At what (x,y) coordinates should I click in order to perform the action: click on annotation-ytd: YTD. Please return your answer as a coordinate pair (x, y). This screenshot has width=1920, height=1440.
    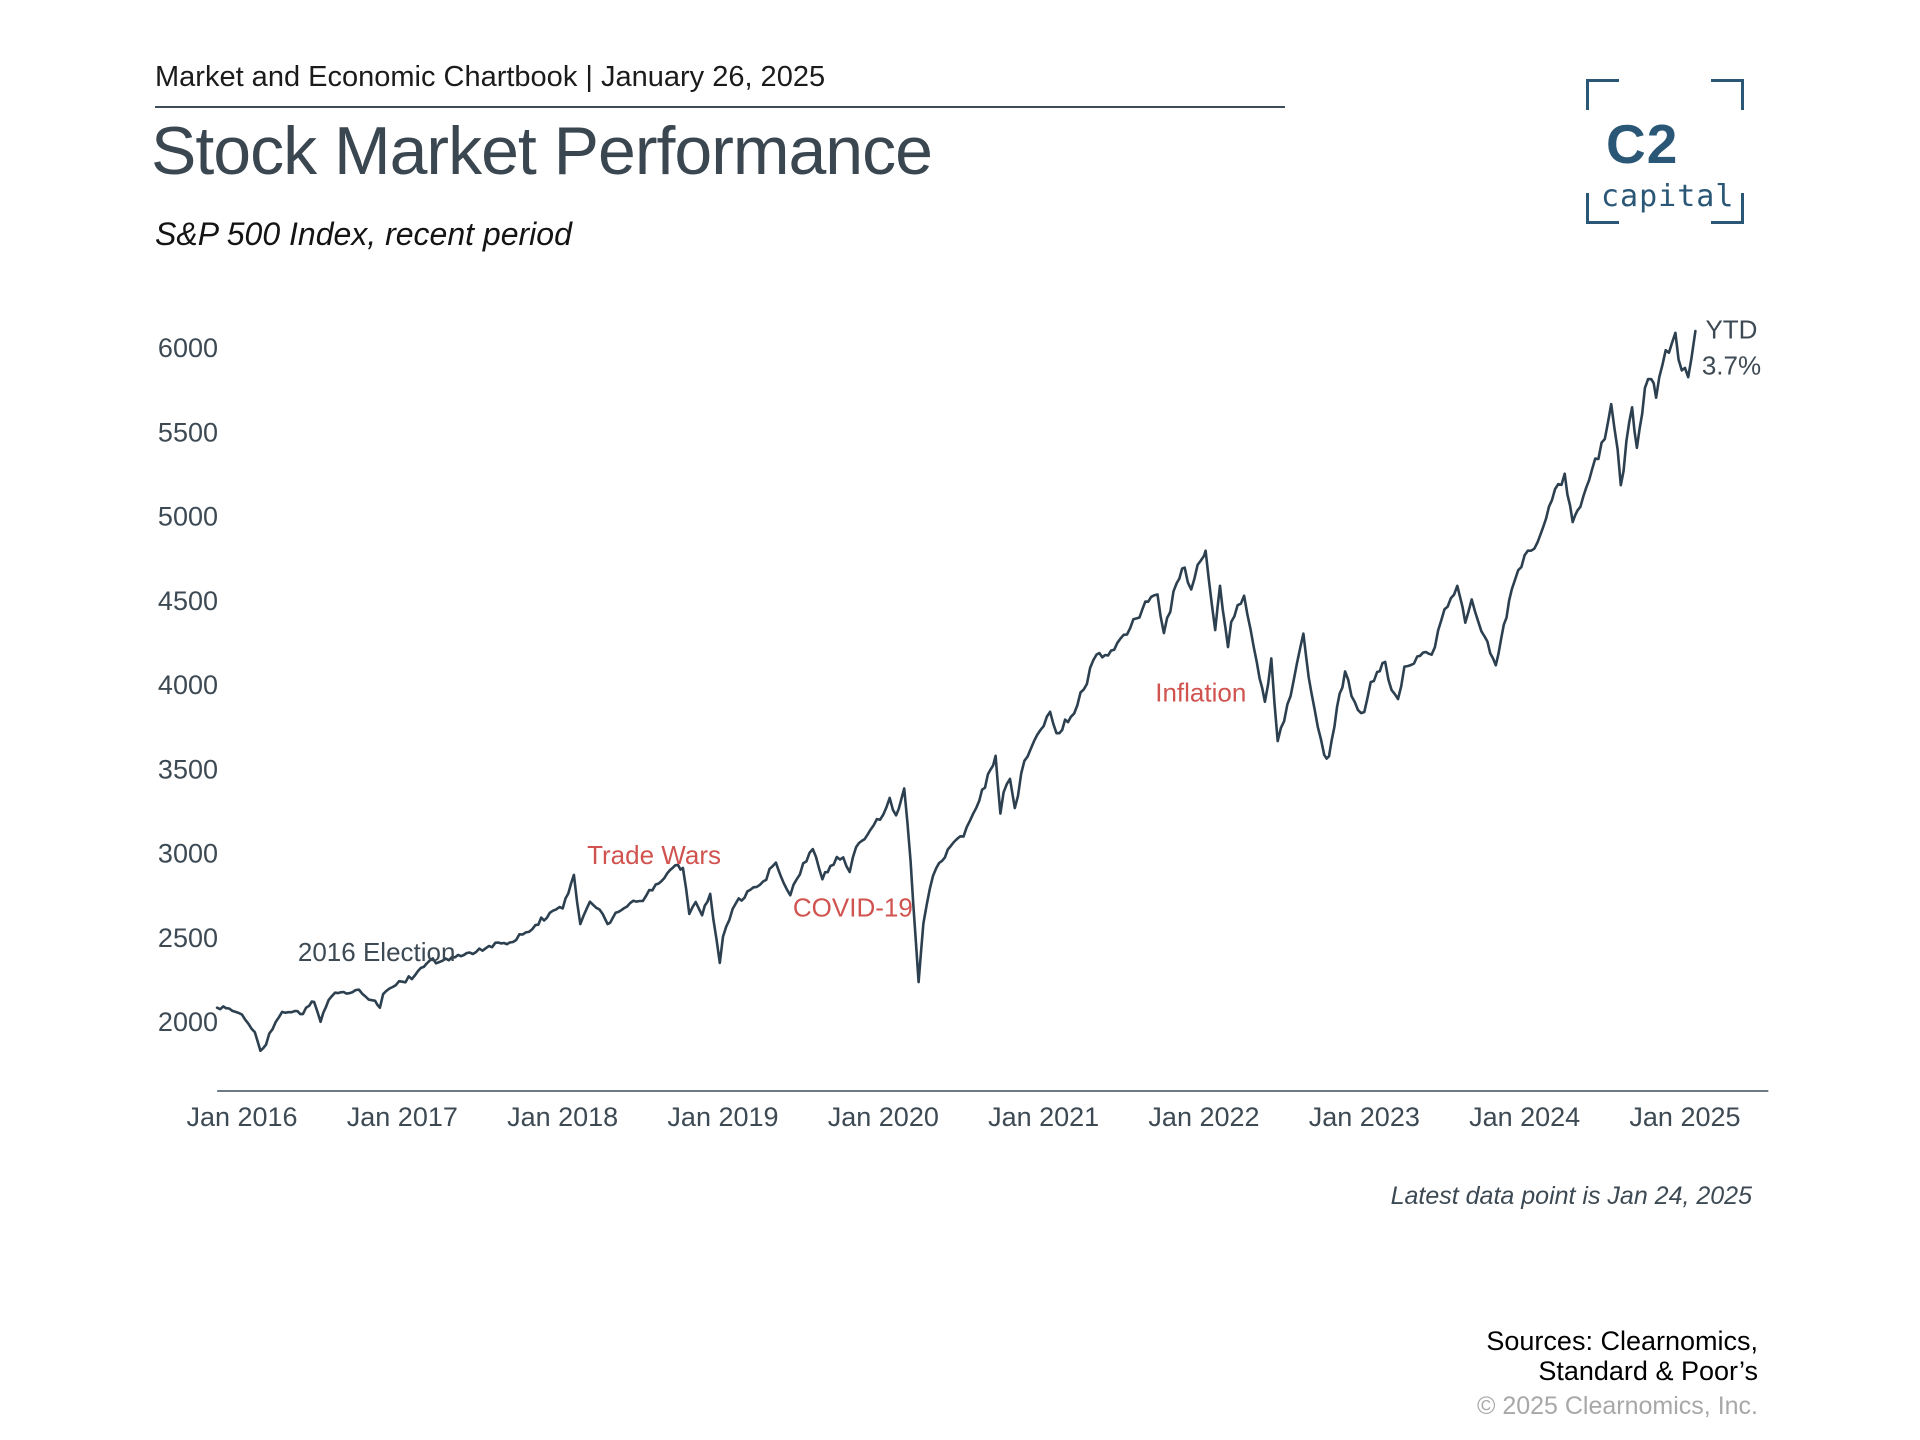
    Looking at the image, I should click on (1731, 329).